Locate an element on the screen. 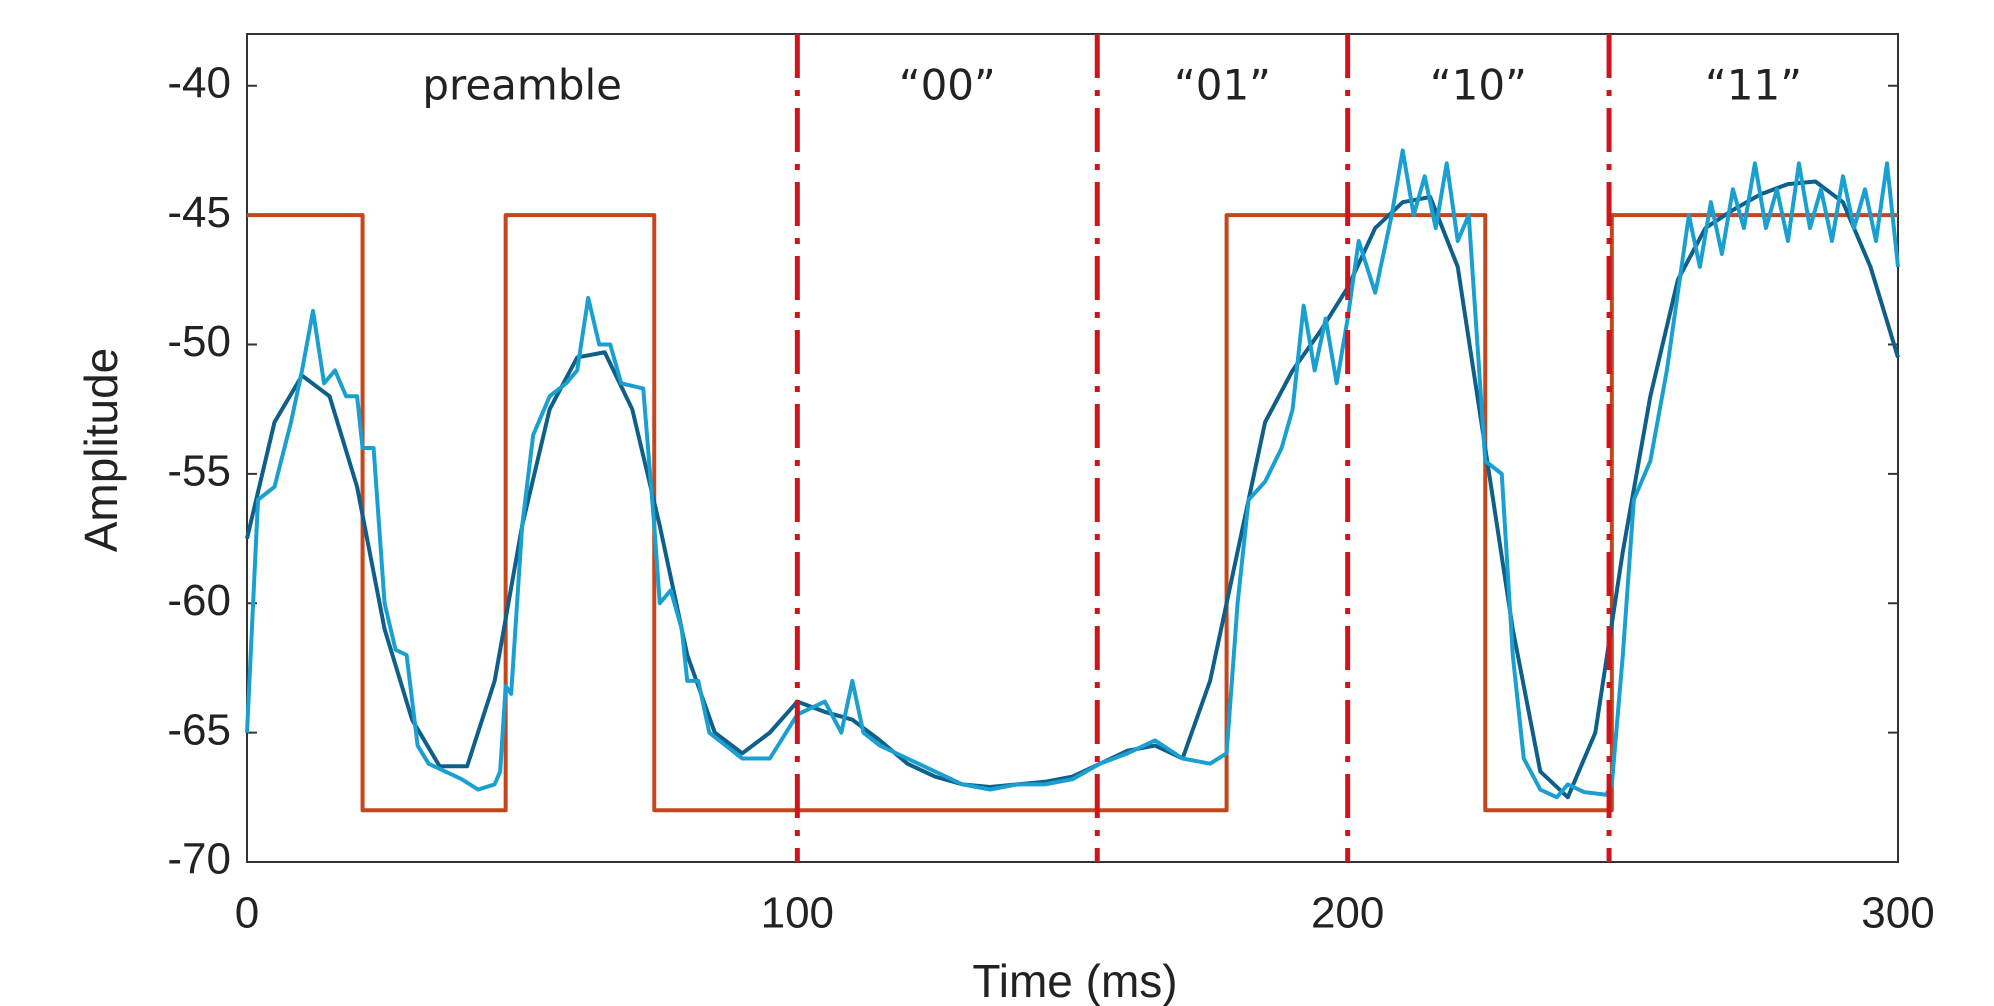 Image resolution: width=1994 pixels, height=1006 pixels. y-tick-label: -55 is located at coordinates (199, 471).